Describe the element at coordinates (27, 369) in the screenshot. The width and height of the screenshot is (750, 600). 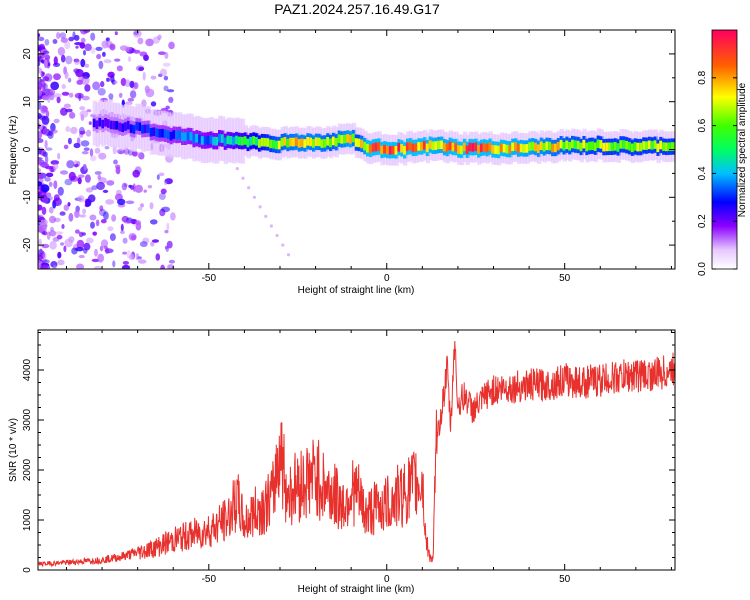
I see `y-tick-label: 4000` at that location.